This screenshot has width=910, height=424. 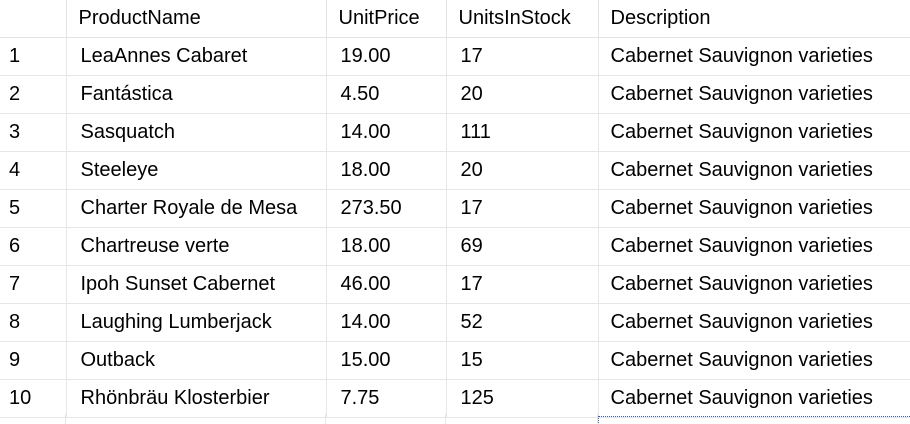 What do you see at coordinates (386, 284) in the screenshot?
I see `cell-unitprice: 46.00` at bounding box center [386, 284].